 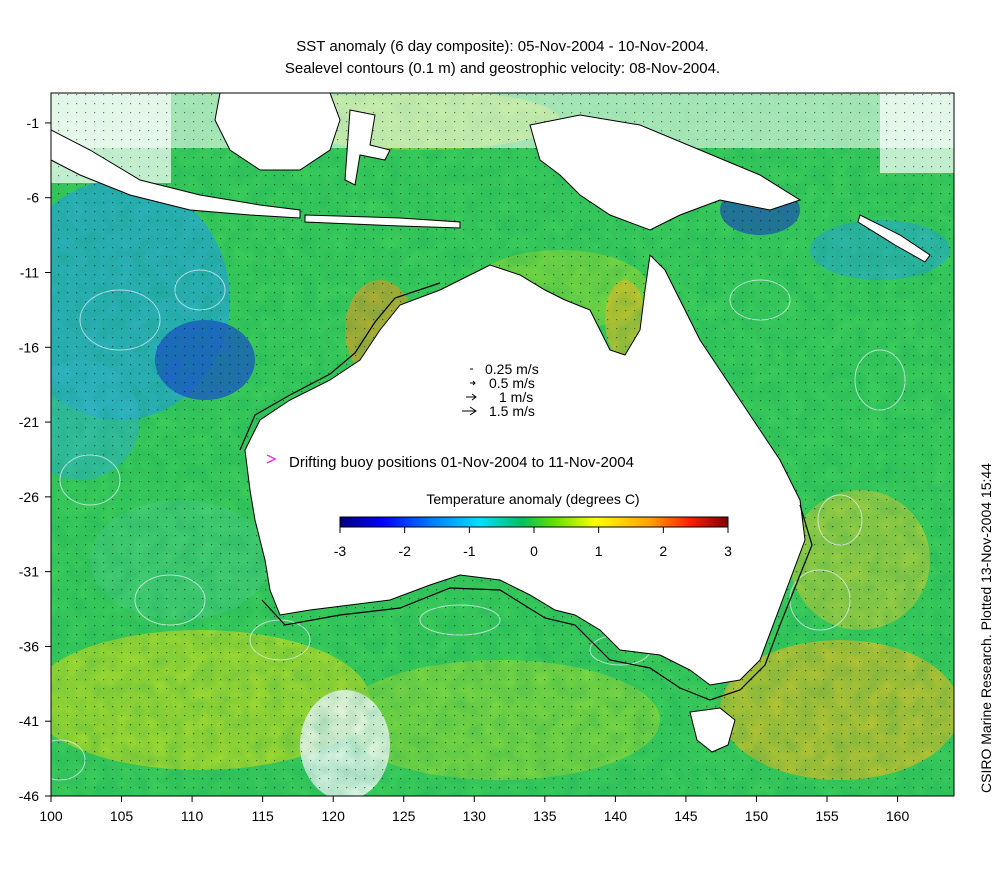 I want to click on colorbar-tick-label: 1, so click(x=599, y=551).